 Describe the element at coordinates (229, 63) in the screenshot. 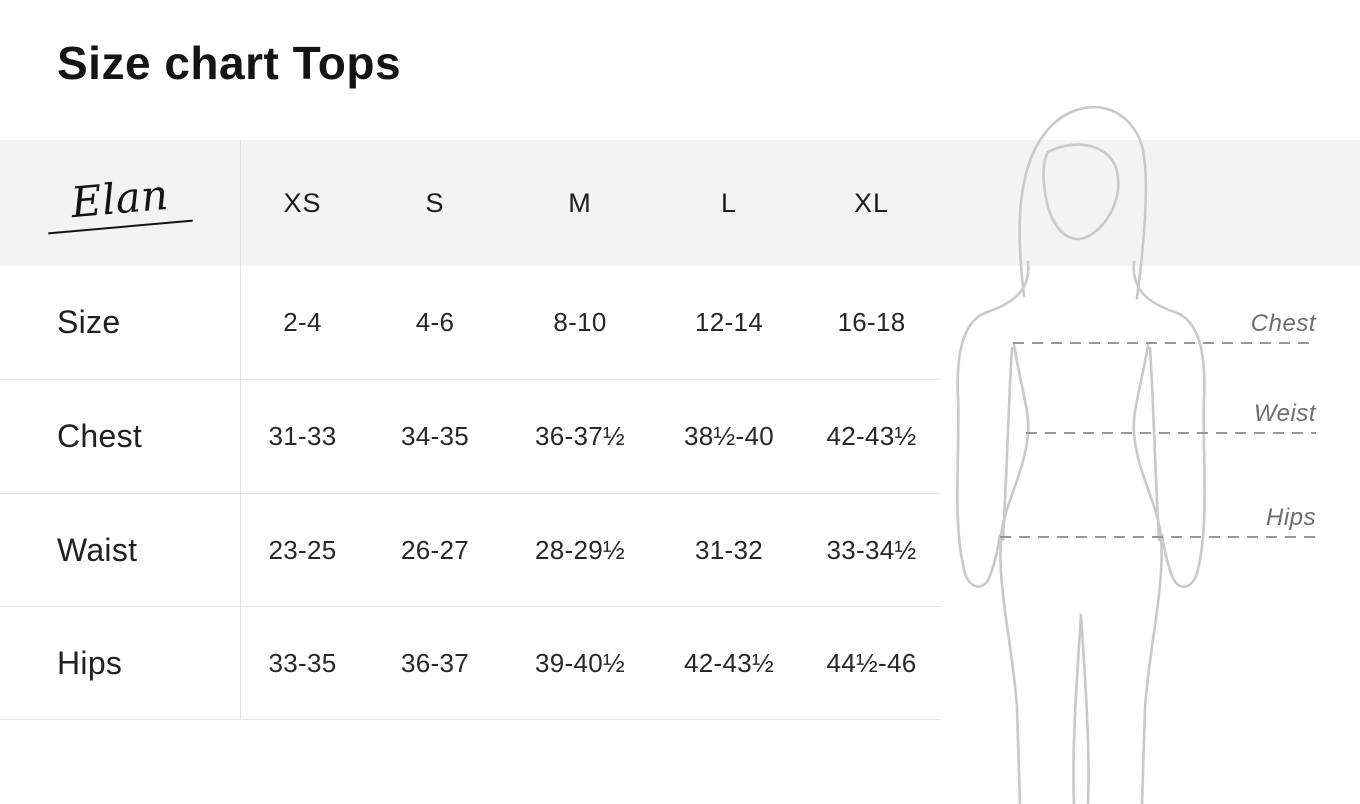

I see `page-title: Size chart Tops` at that location.